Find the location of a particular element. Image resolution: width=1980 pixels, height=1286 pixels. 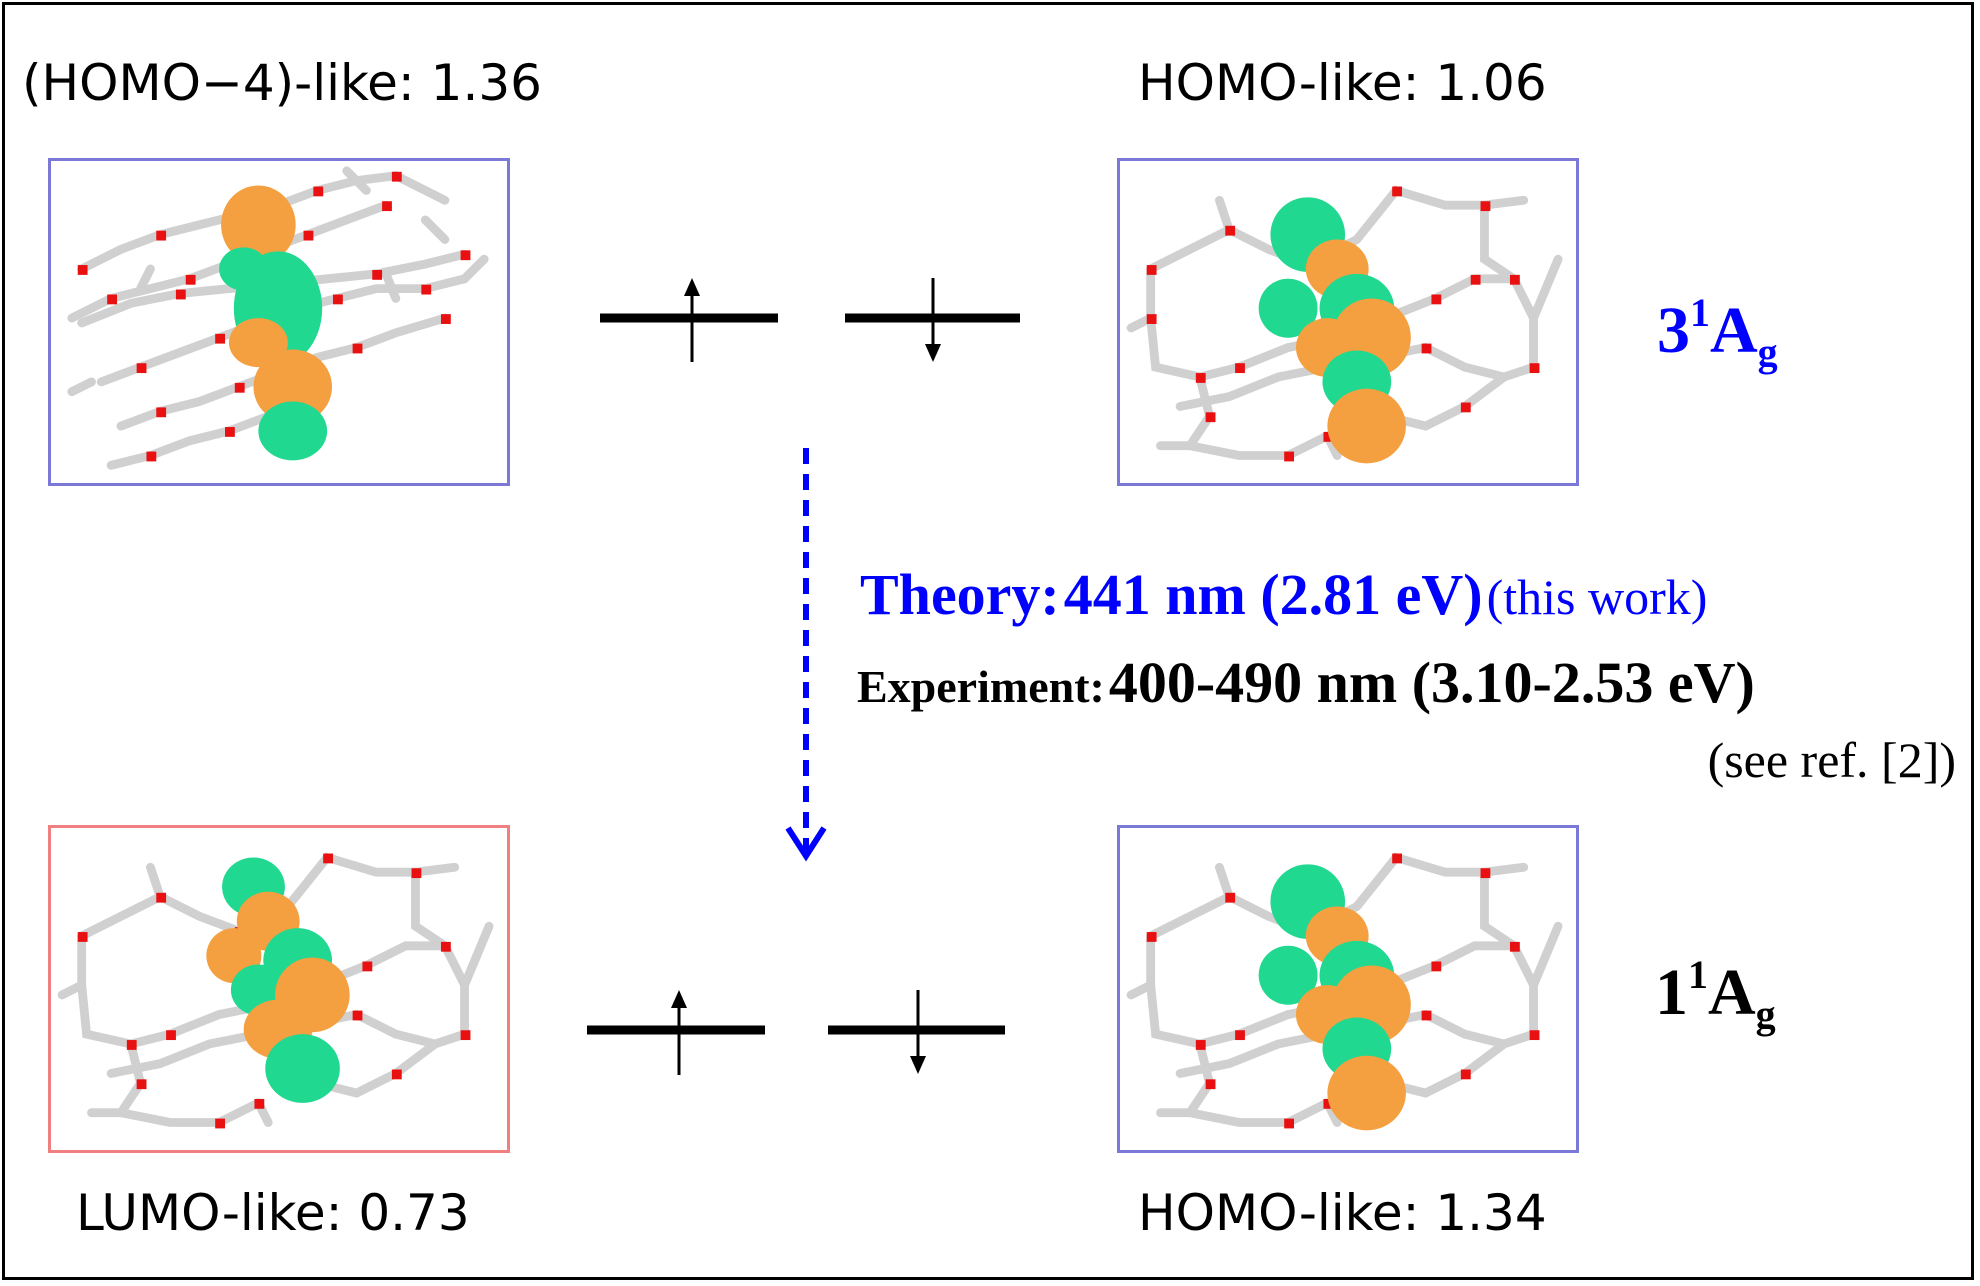

theory-note: (this work) is located at coordinates (1597, 597).